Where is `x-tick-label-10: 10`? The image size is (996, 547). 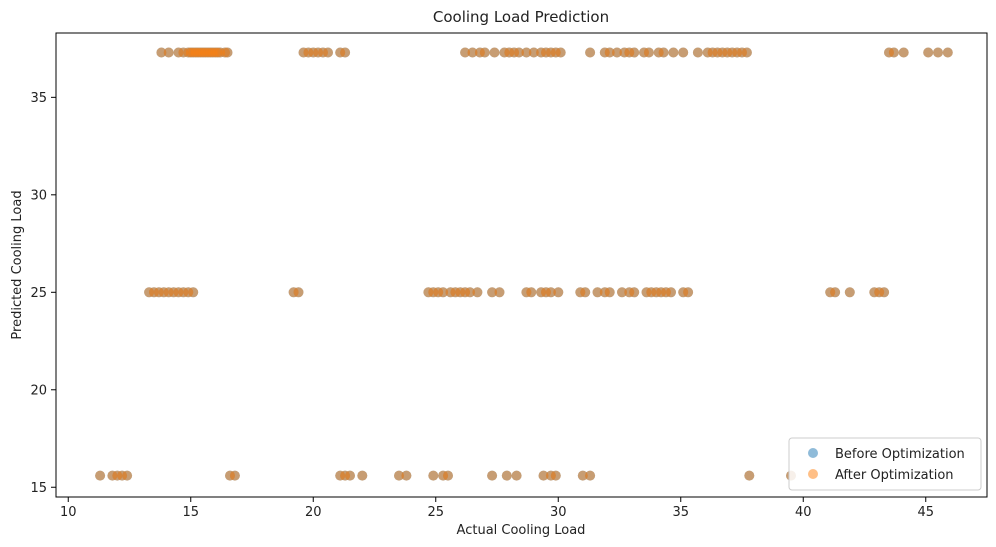 x-tick-label-10: 10 is located at coordinates (68, 512).